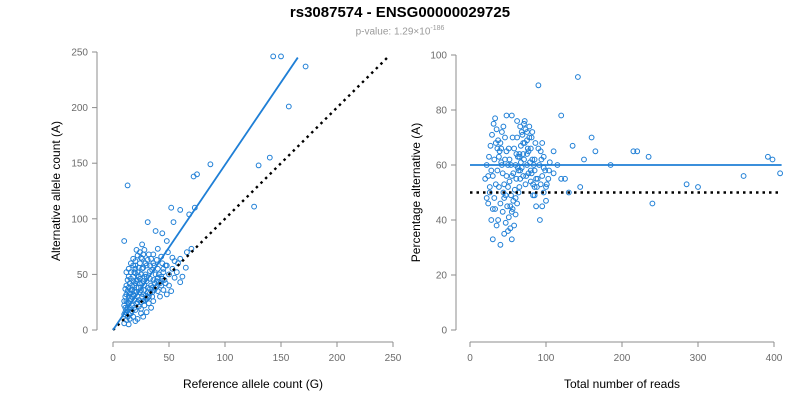 The height and width of the screenshot is (400, 800). Describe the element at coordinates (79, 108) in the screenshot. I see `left-y-tick-label: 200` at that location.